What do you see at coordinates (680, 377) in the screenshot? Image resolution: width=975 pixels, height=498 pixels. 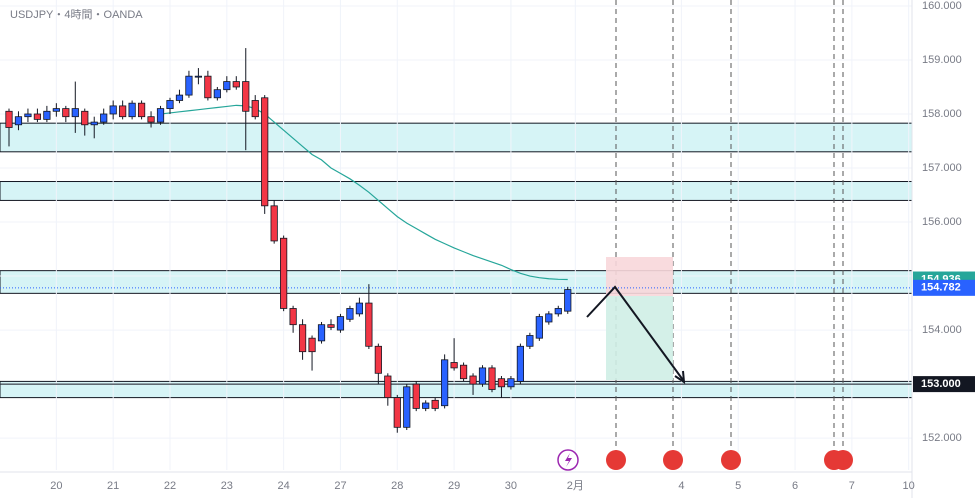 I see `arrow-head` at bounding box center [680, 377].